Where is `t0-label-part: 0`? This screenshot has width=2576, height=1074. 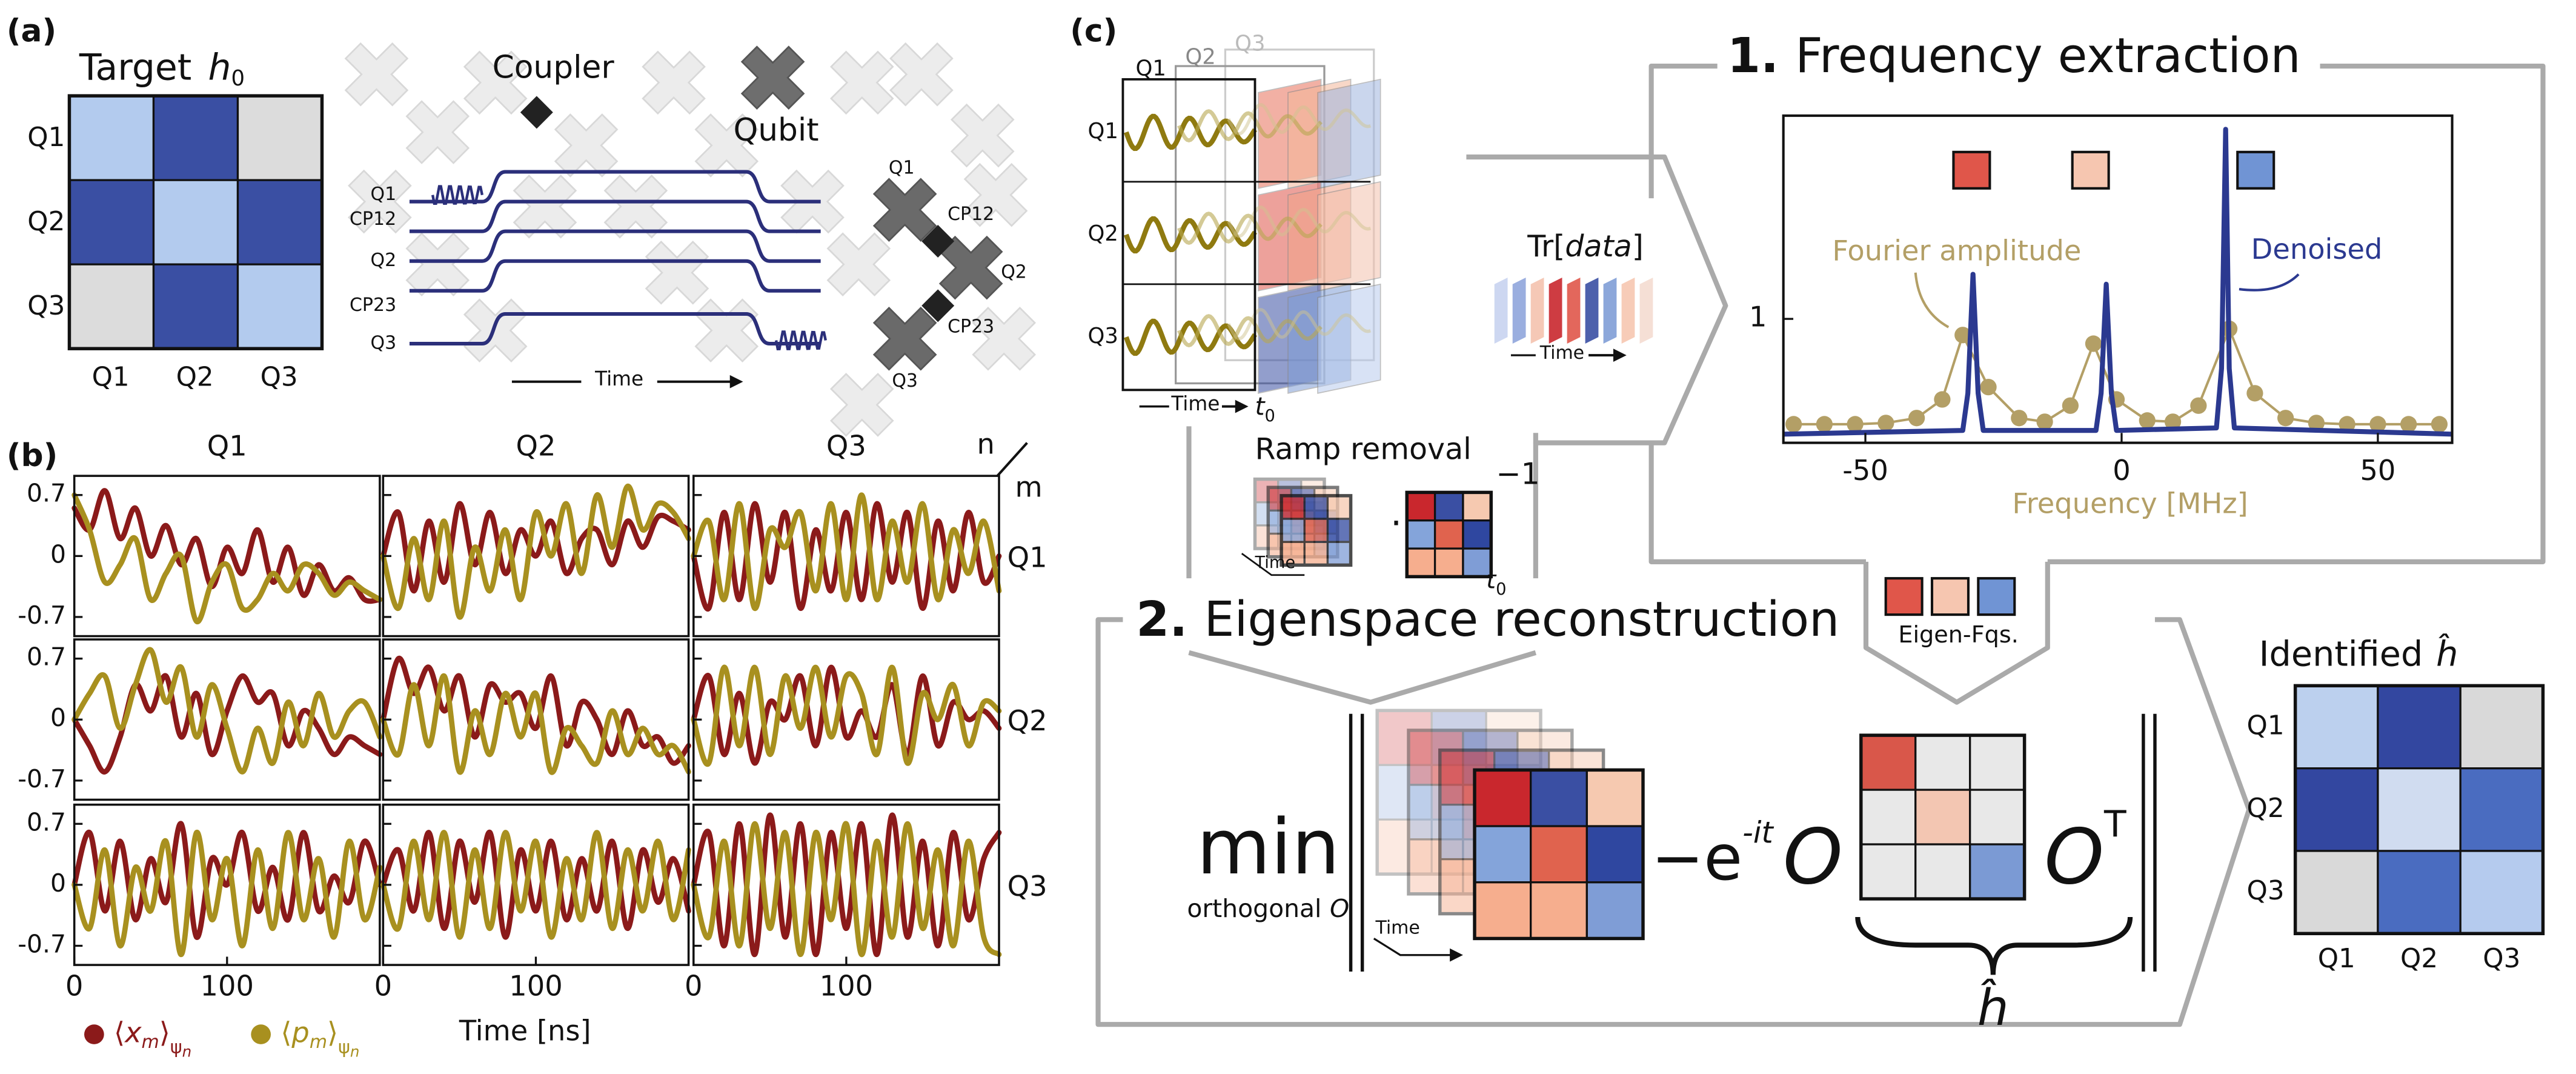 t0-label-part: 0 is located at coordinates (1270, 415).